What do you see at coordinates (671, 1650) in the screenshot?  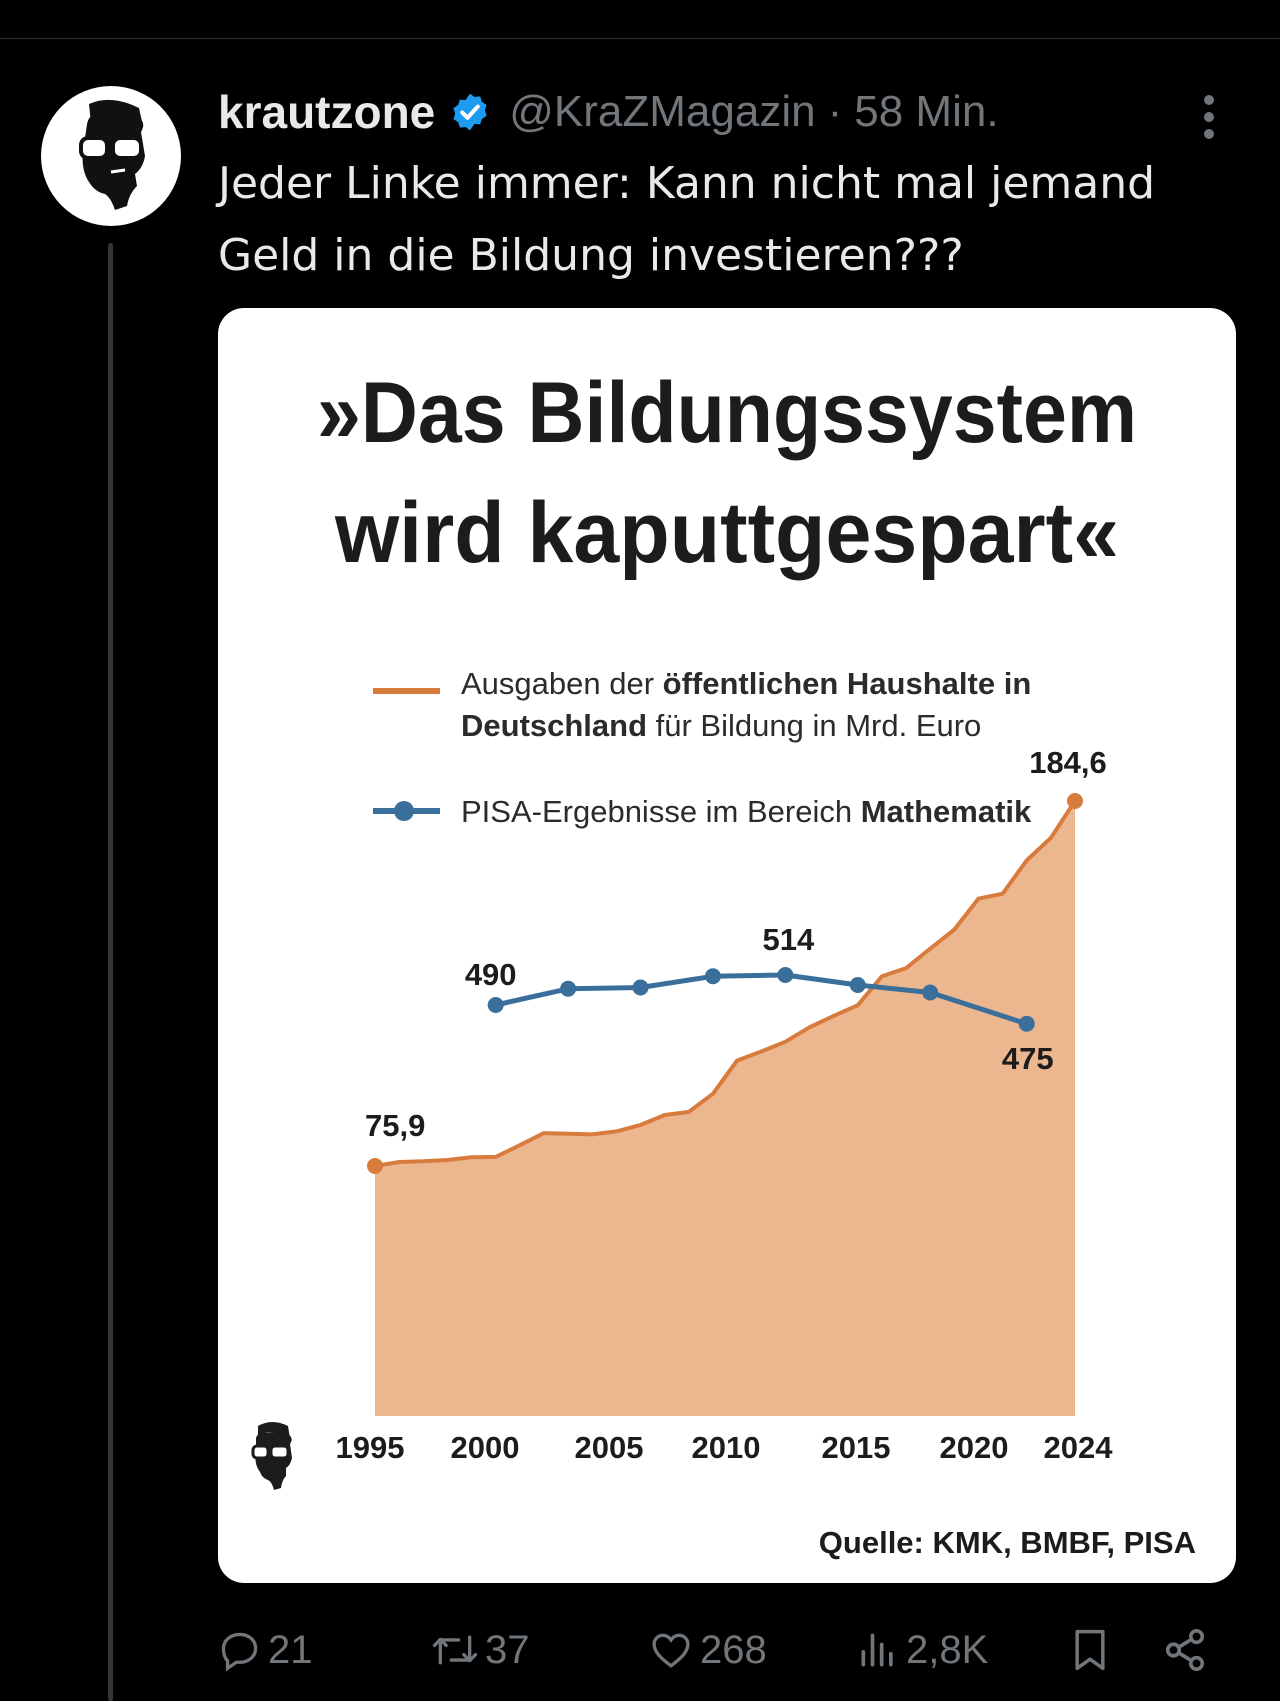 I see `heart-icon` at bounding box center [671, 1650].